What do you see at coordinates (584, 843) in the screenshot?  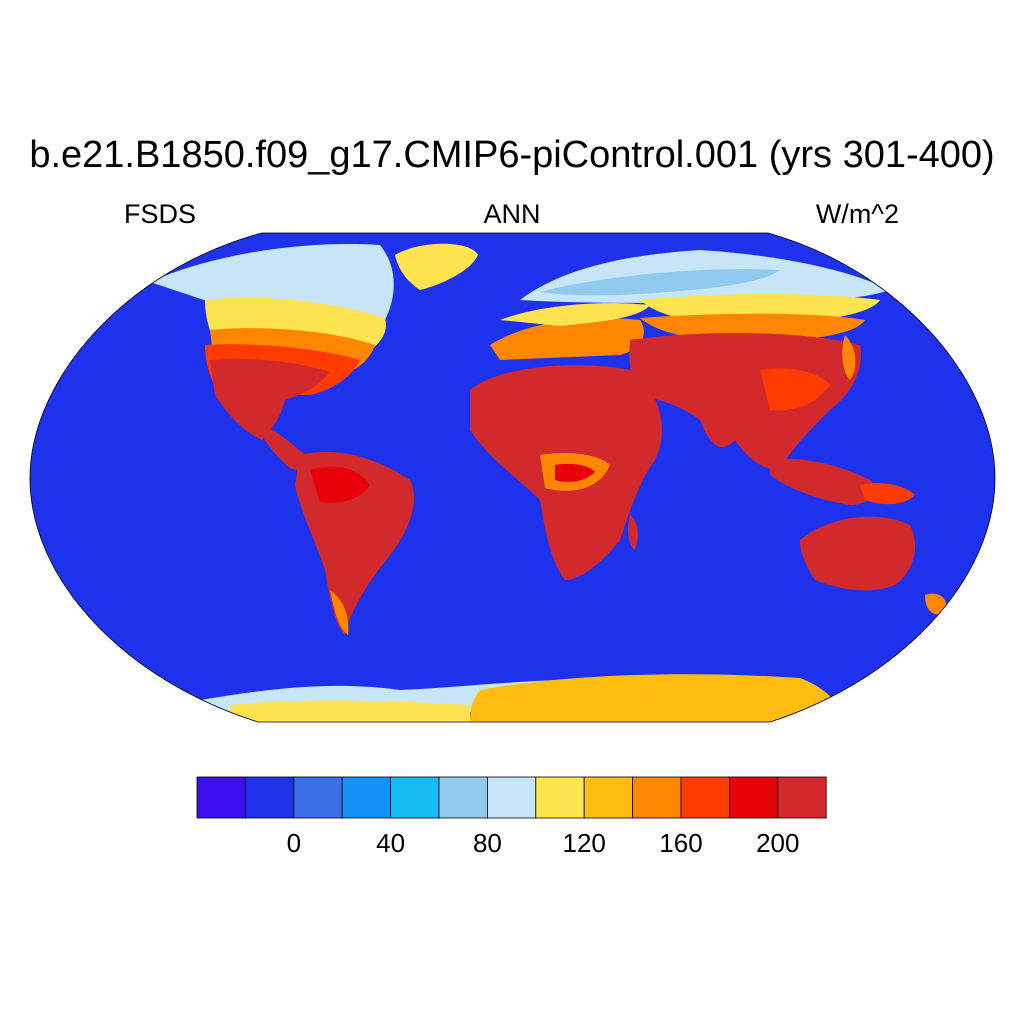 I see `colorbar-tick-label: 120` at bounding box center [584, 843].